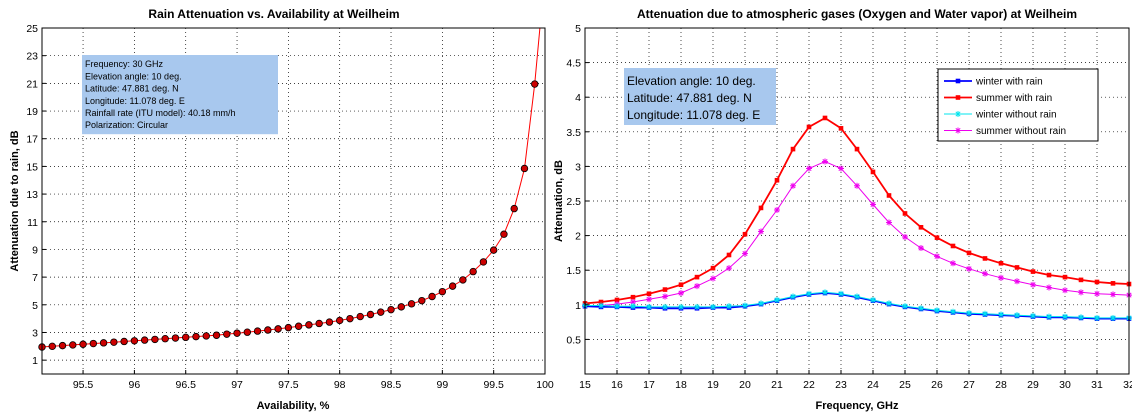 This screenshot has width=1132, height=414. I want to click on chart2-1-ytick-label: 4, so click(578, 98).